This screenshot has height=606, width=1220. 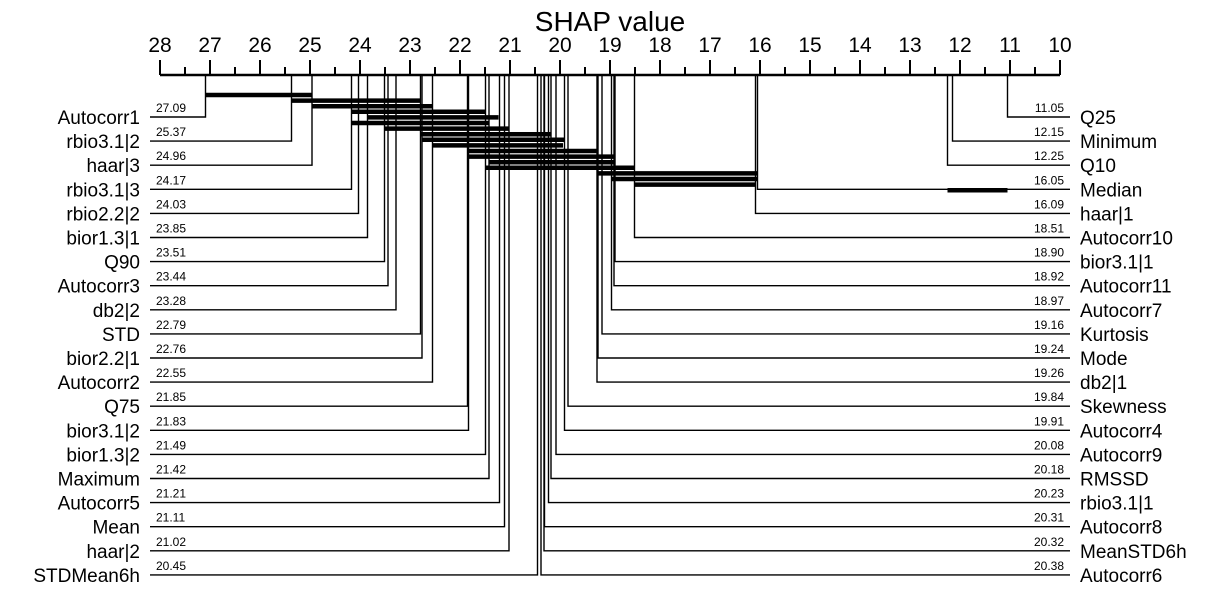 What do you see at coordinates (759, 45) in the screenshot?
I see `tick-label: 16` at bounding box center [759, 45].